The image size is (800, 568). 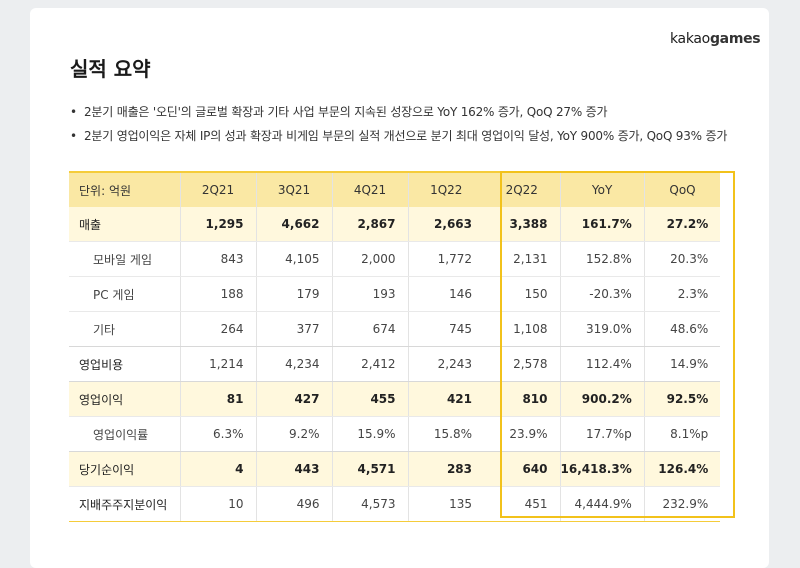 What do you see at coordinates (293, 329) in the screenshot?
I see `table-cell: 377` at bounding box center [293, 329].